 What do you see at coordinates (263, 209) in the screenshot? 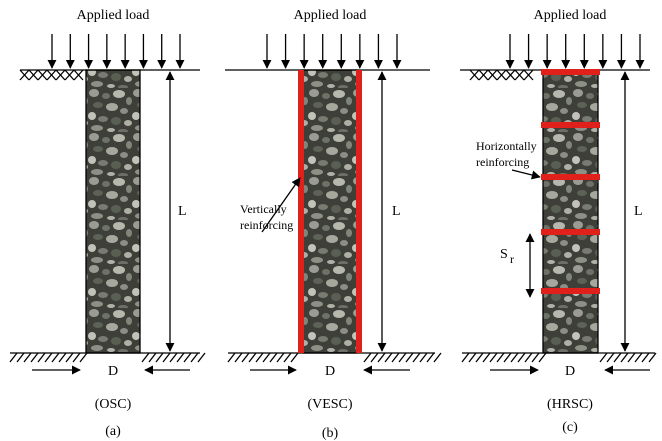
I see `annotation: Vertically` at bounding box center [263, 209].